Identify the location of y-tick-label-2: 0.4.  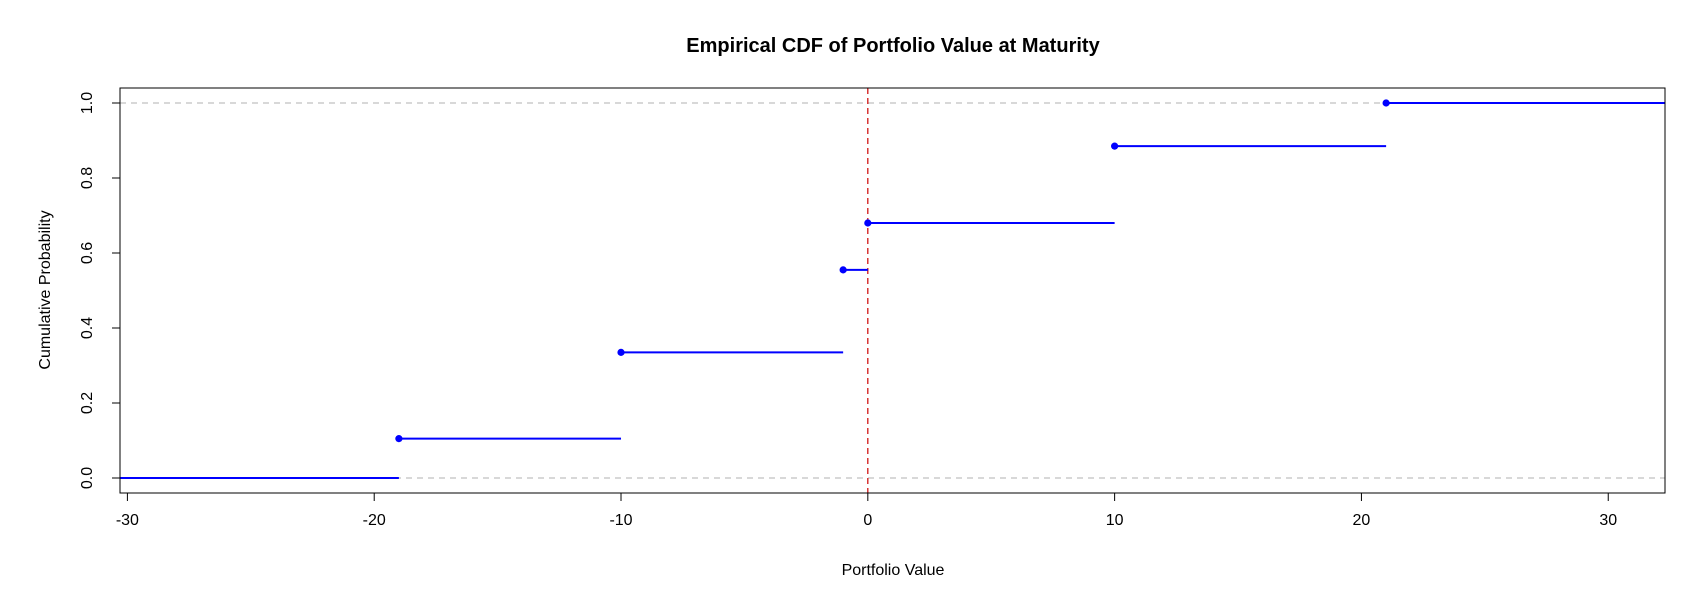
(87, 328).